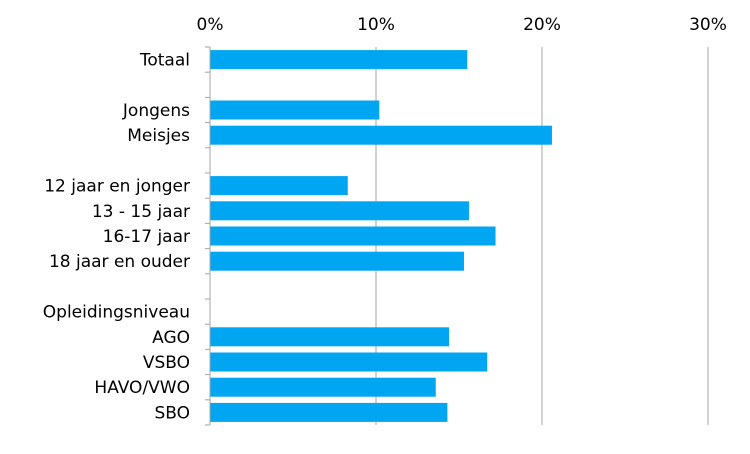 The height and width of the screenshot is (454, 750). I want to click on y-axis, so click(208, 236).